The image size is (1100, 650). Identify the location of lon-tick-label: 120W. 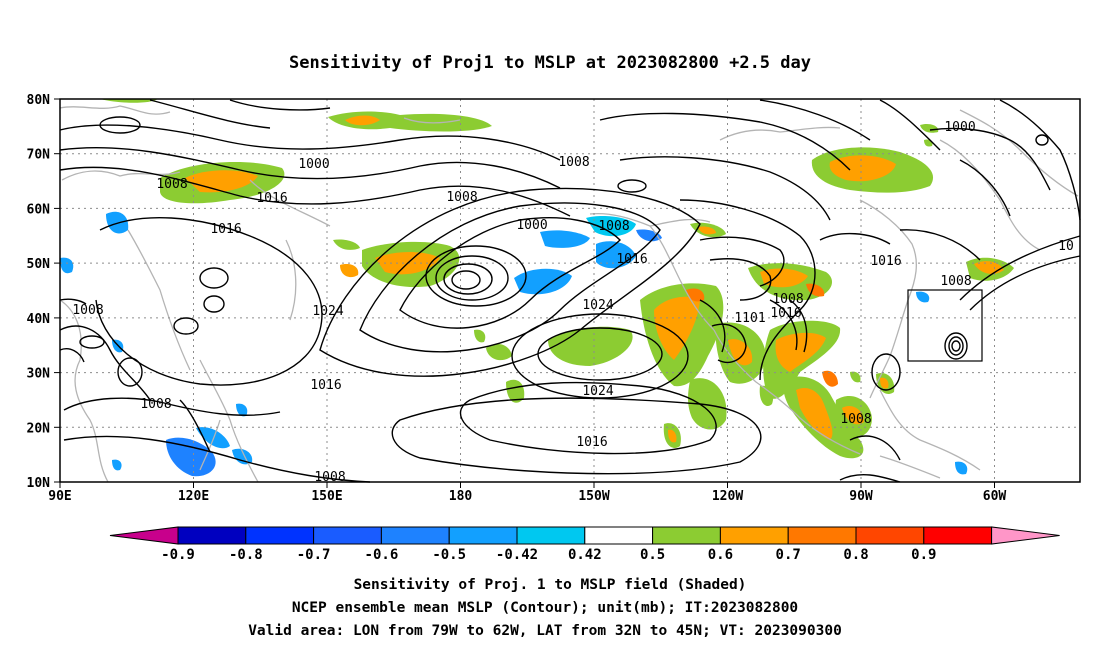
(727, 496).